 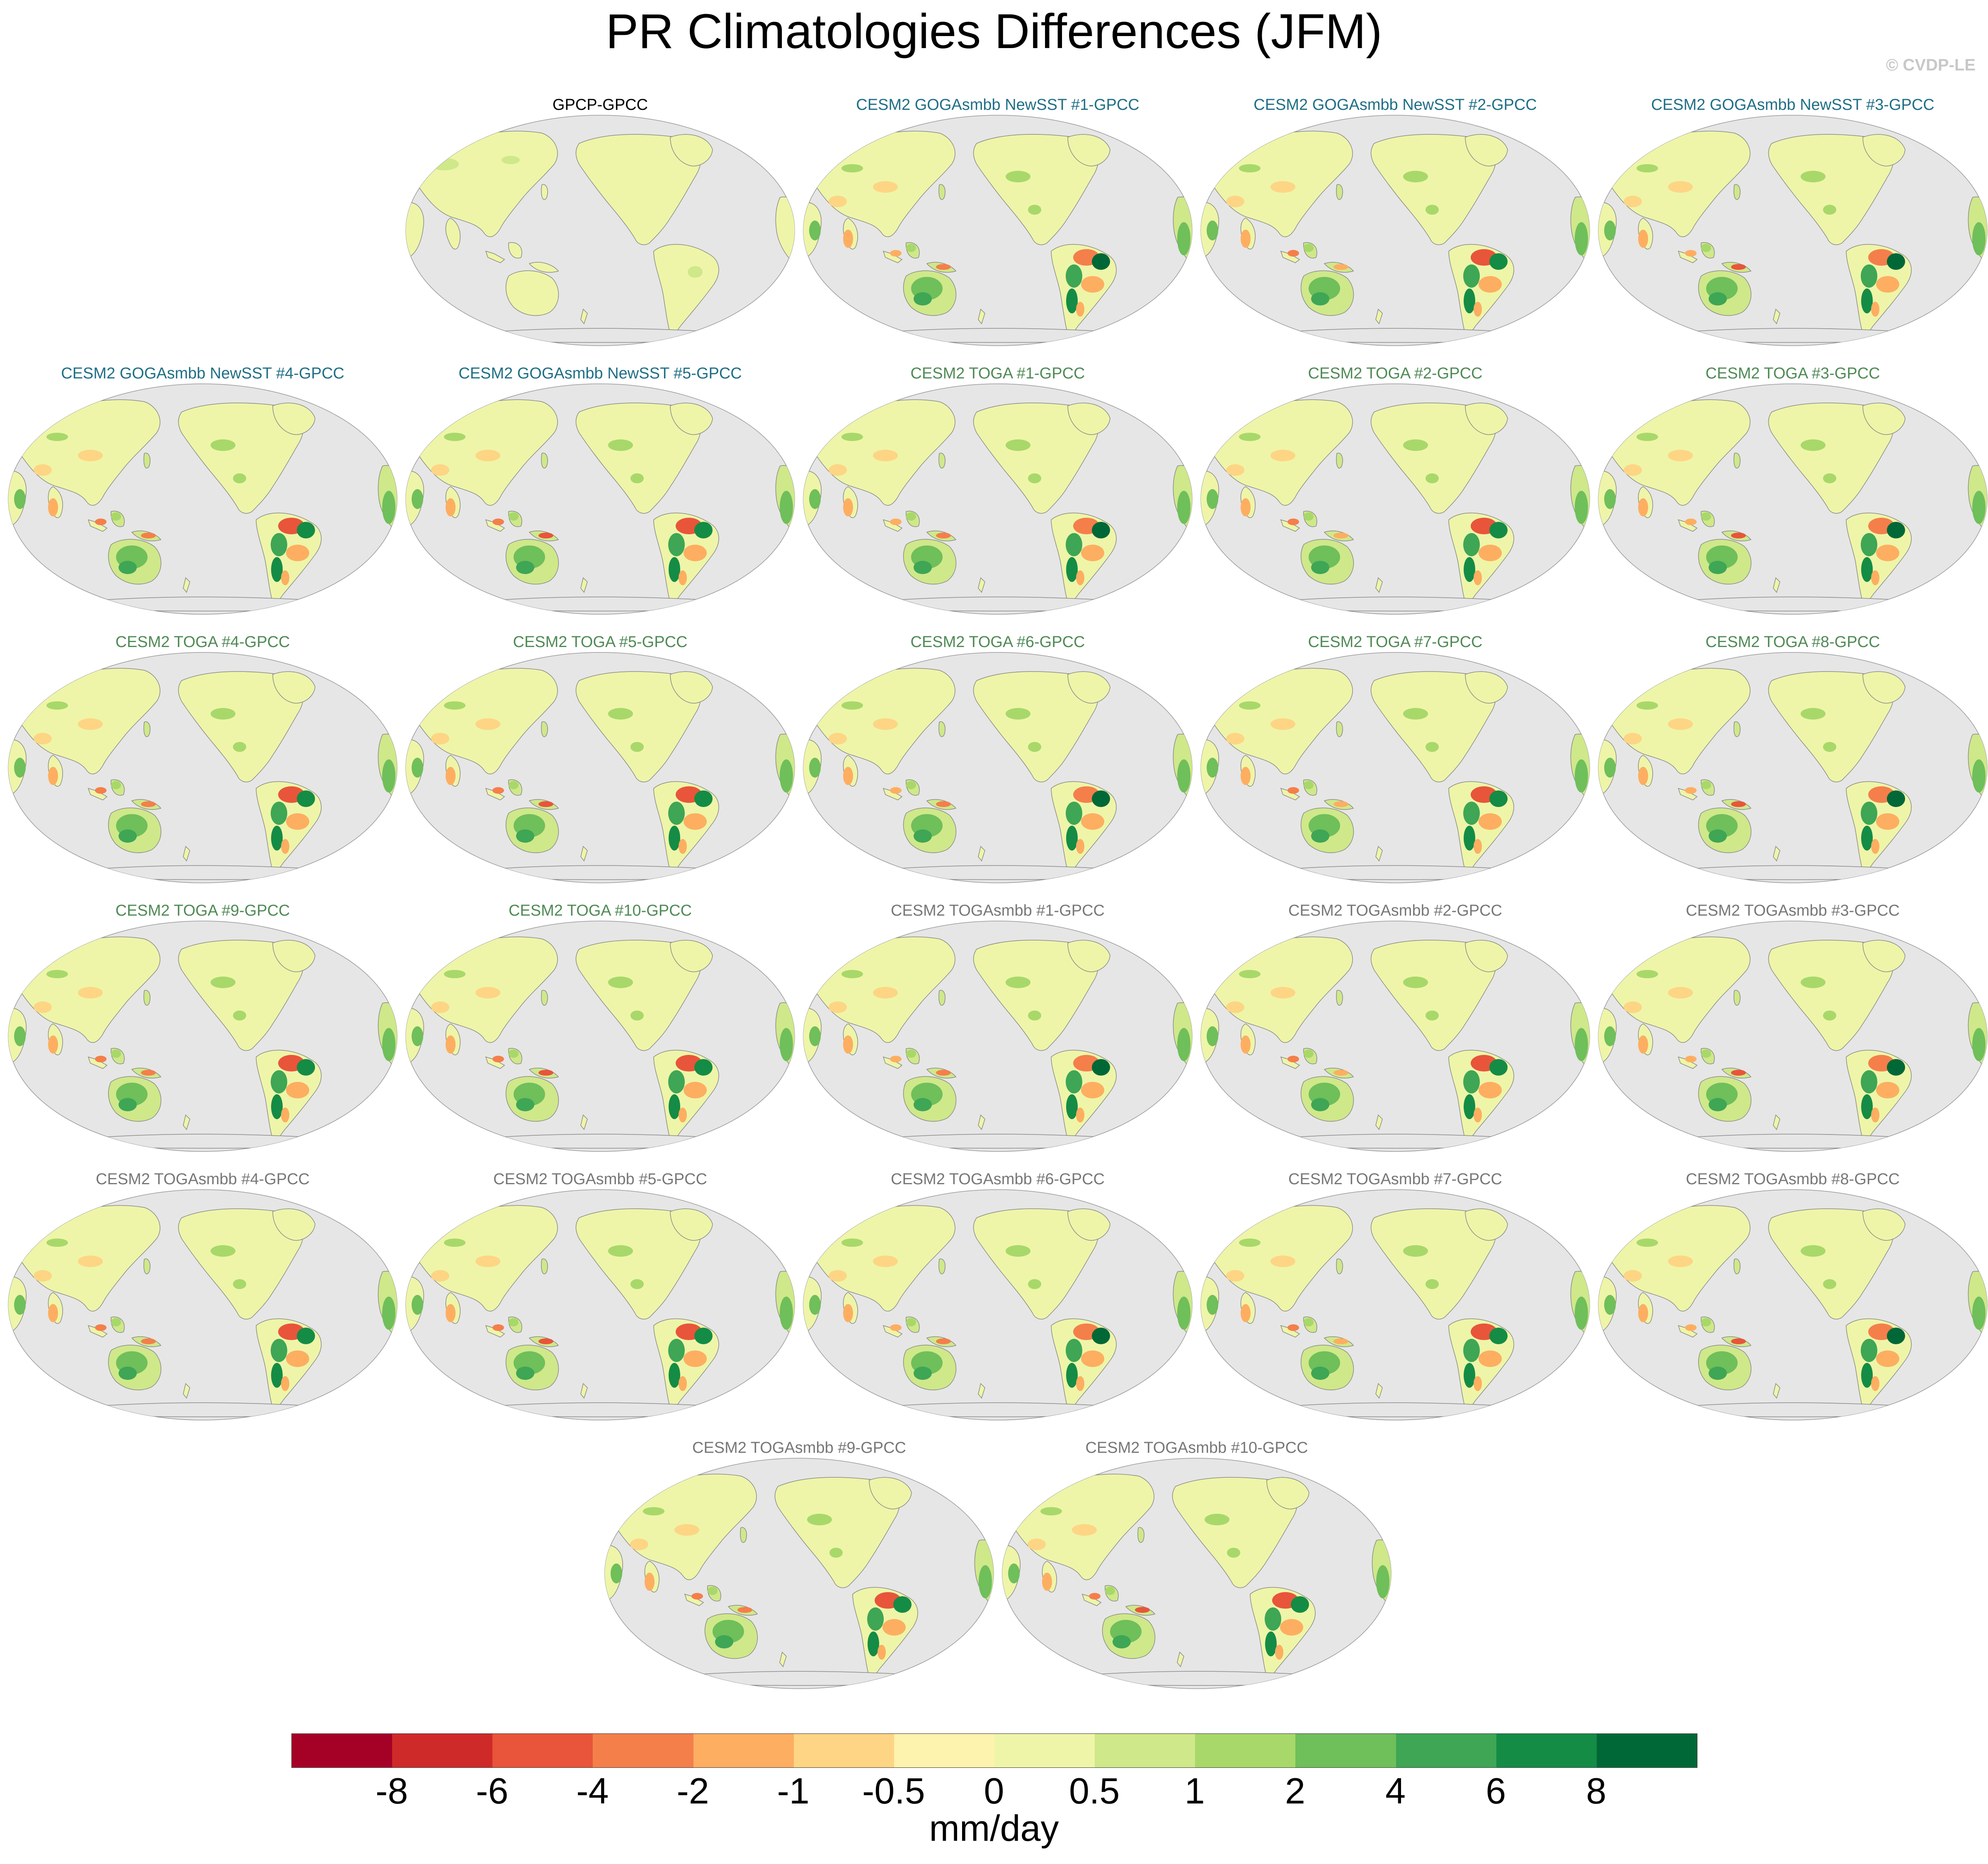 I want to click on land-india, so click(x=453, y=234).